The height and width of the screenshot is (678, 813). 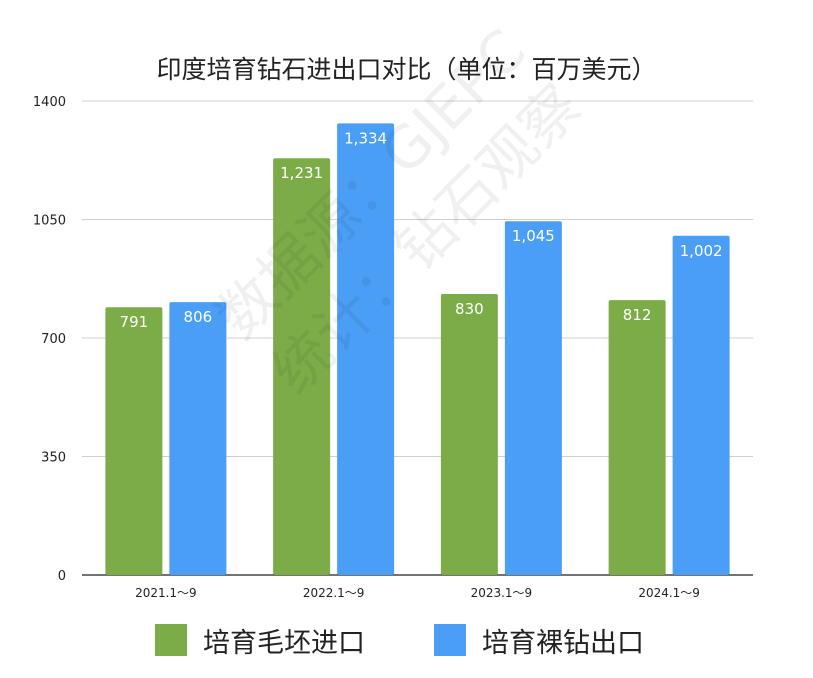 What do you see at coordinates (669, 593) in the screenshot?
I see `x-tick-label: 2024.1～9` at bounding box center [669, 593].